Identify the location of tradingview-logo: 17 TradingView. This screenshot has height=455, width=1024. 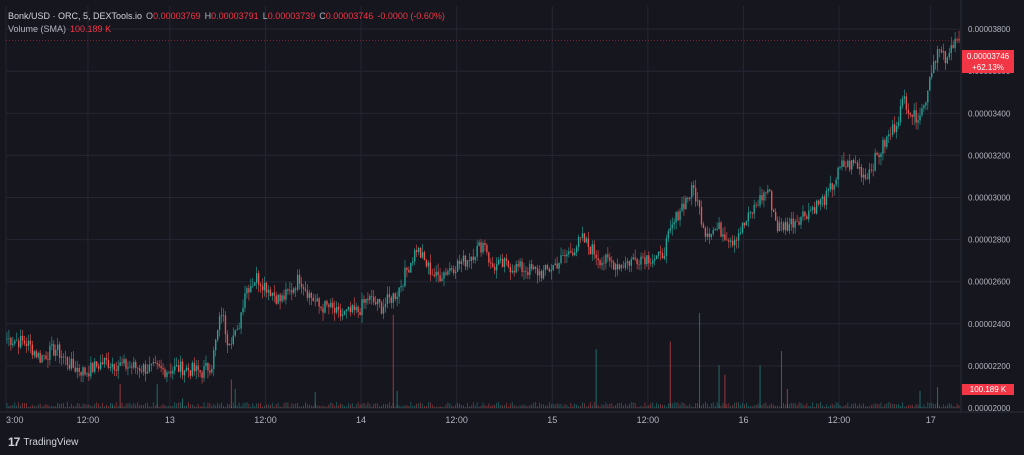
(43, 442).